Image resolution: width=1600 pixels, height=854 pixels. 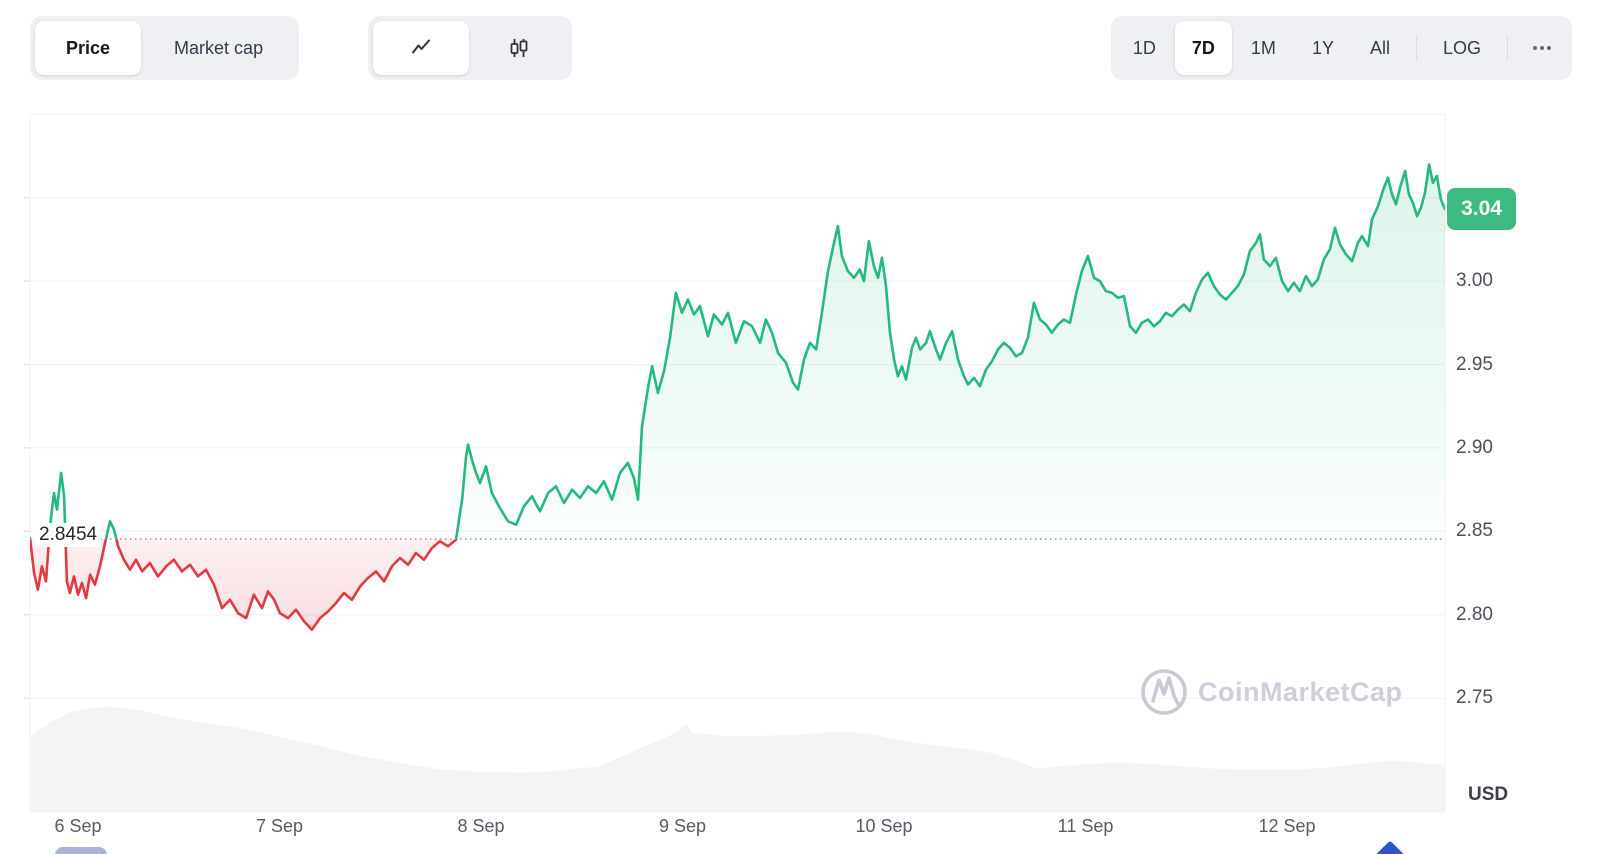 I want to click on candlestick-chart-icon, so click(x=519, y=48).